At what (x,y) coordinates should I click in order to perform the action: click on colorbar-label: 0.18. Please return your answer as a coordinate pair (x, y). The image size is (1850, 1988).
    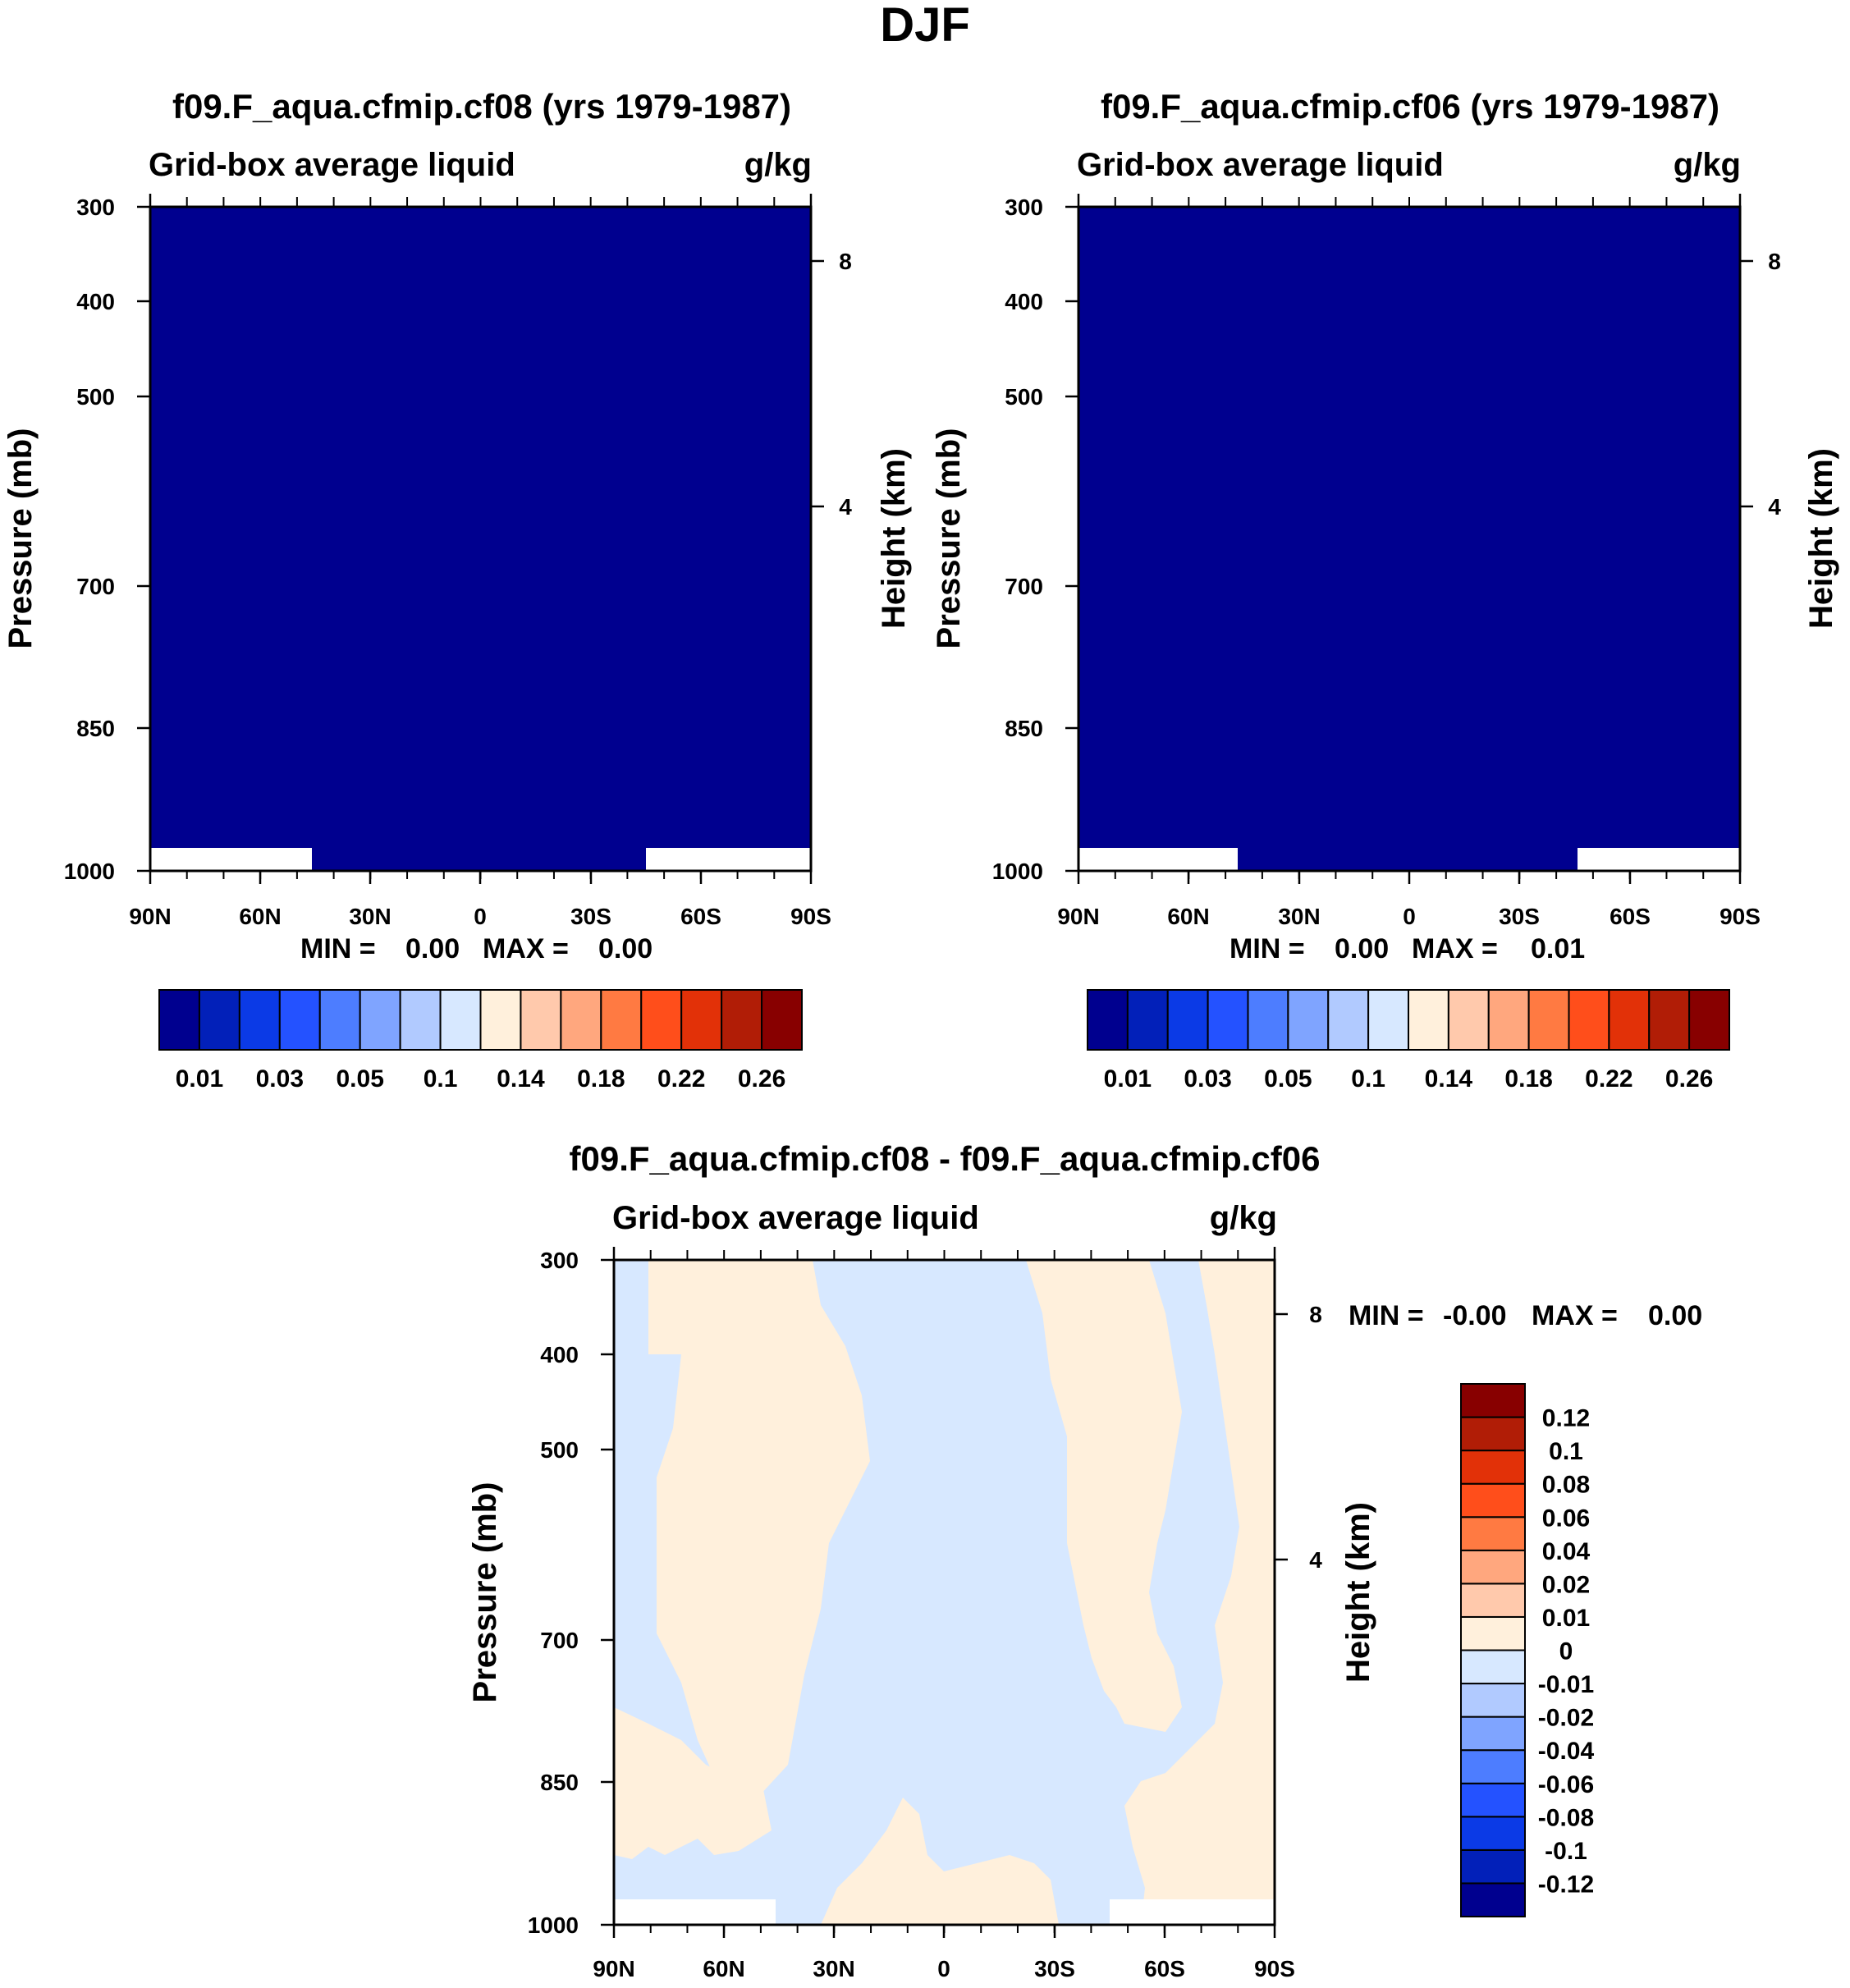
    Looking at the image, I should click on (601, 1078).